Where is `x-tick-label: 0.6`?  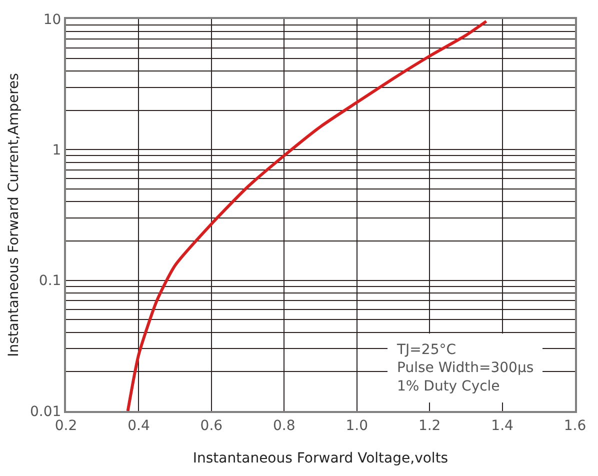
x-tick-label: 0.6 is located at coordinates (211, 426).